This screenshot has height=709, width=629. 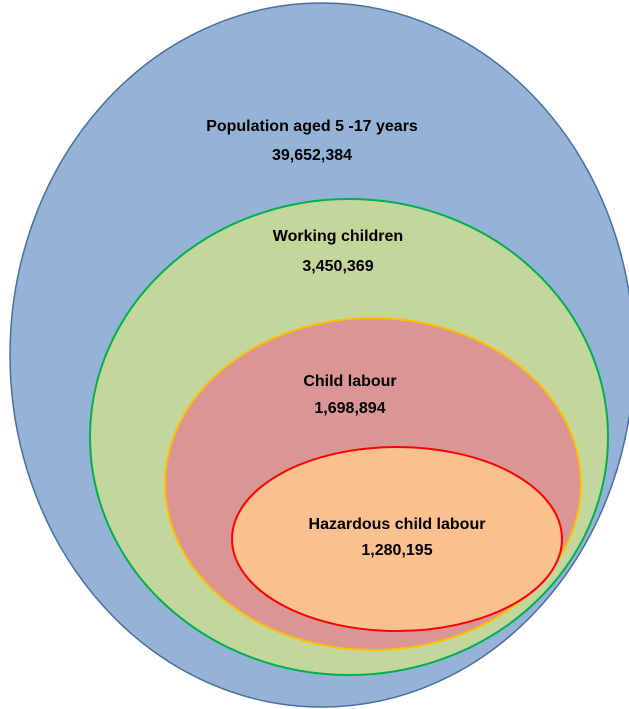 What do you see at coordinates (312, 155) in the screenshot?
I see `node-value: 39,652,384` at bounding box center [312, 155].